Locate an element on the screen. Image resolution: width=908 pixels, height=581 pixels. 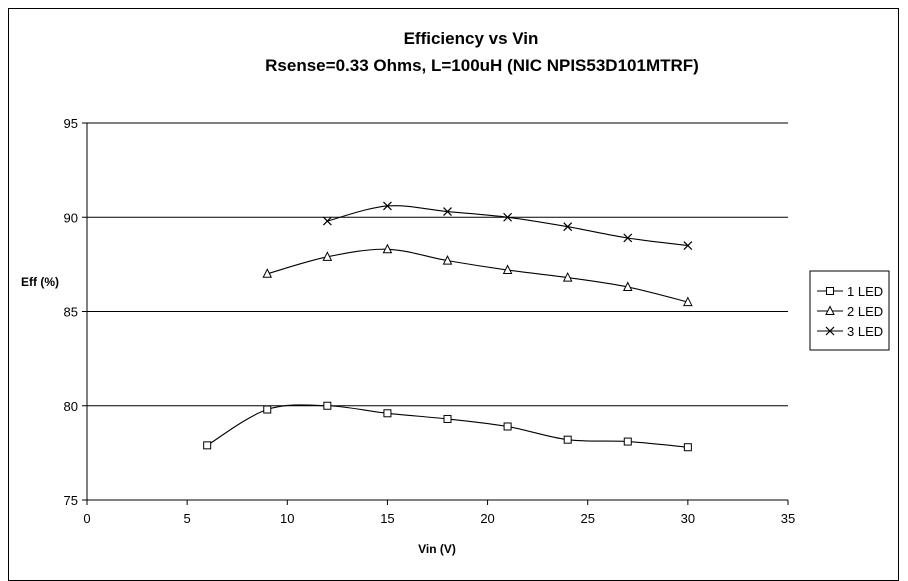
y-tick-label-75: 75 is located at coordinates (71, 500).